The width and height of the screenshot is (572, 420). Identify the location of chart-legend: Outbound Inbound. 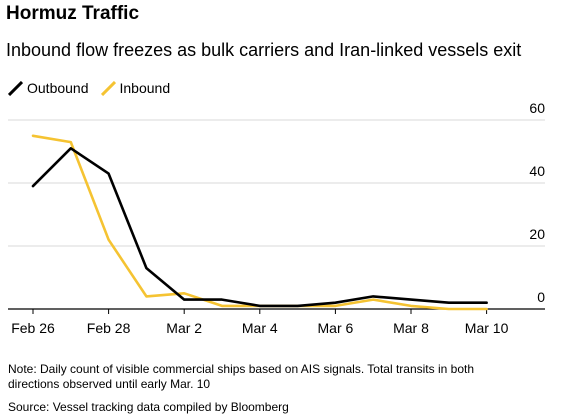
(95, 88).